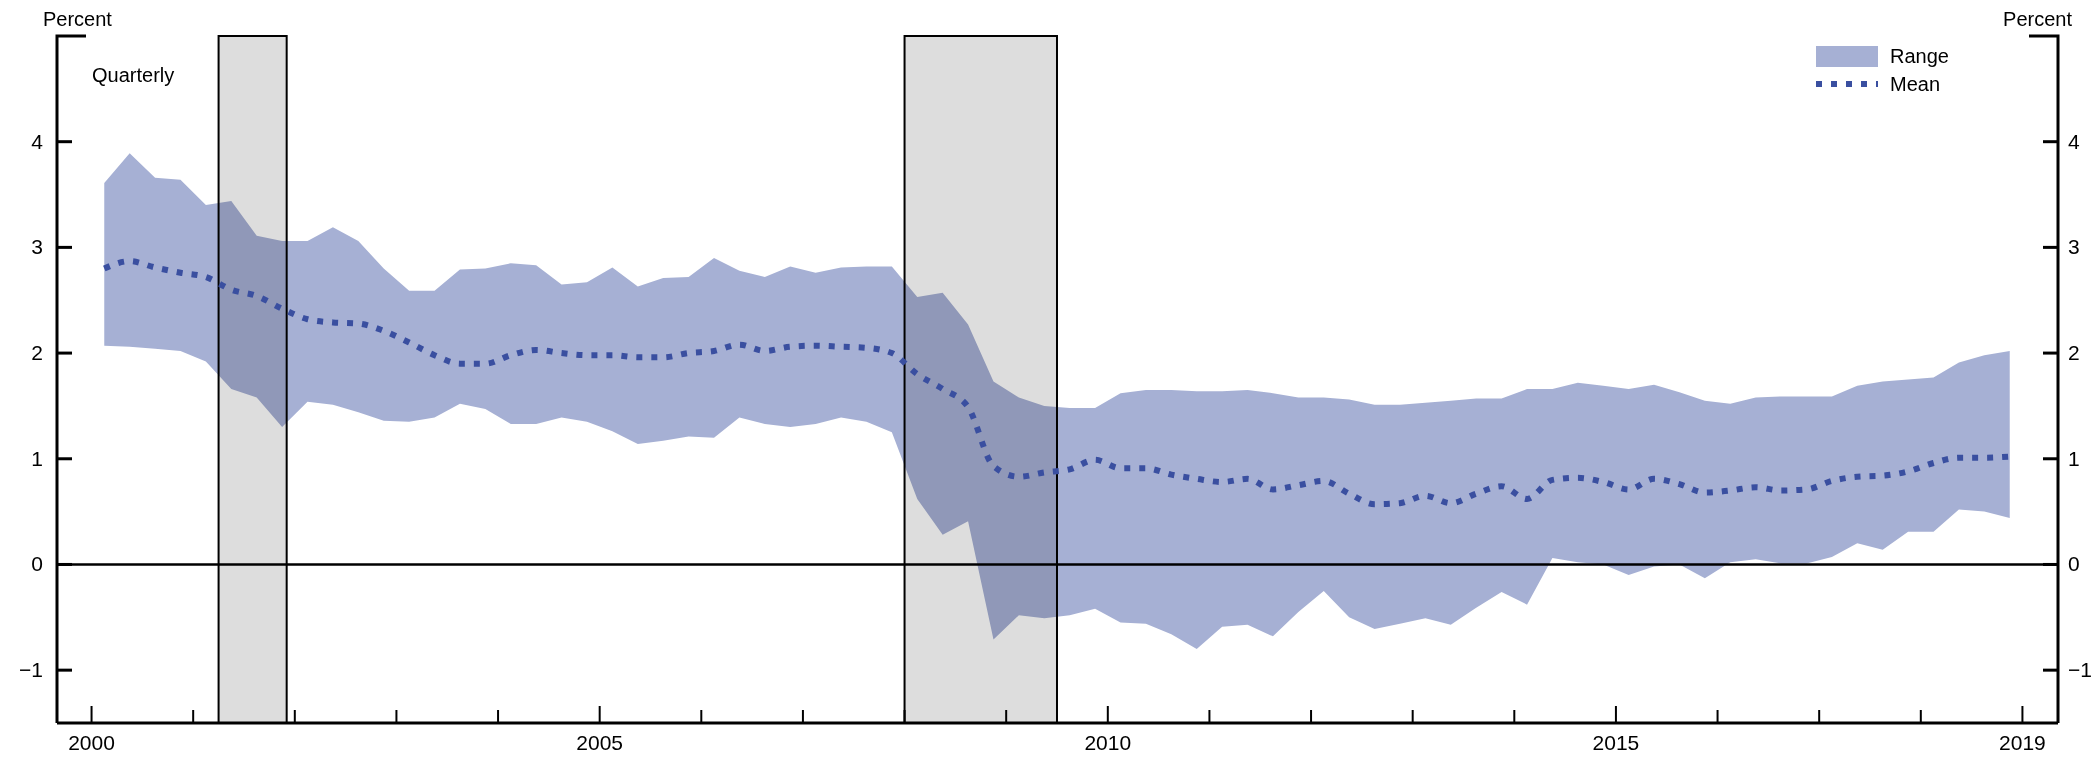 This screenshot has height=758, width=2100. What do you see at coordinates (2074, 141) in the screenshot?
I see `y2-tick-label: 4` at bounding box center [2074, 141].